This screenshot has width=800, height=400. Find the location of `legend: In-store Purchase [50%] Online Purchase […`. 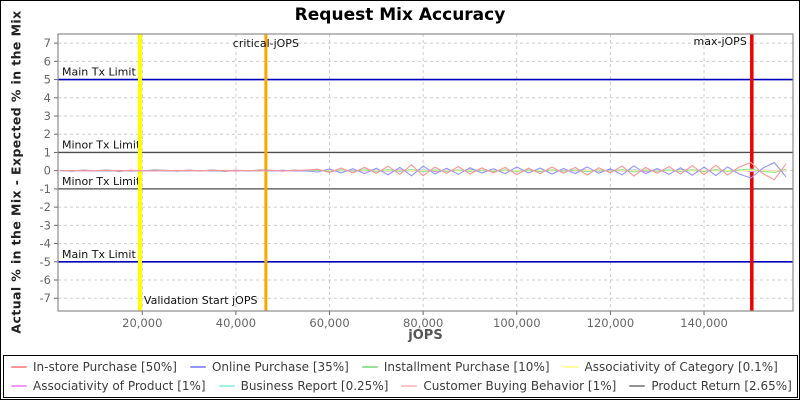

legend: In-store Purchase [50%] Online Purchase [… is located at coordinates (400, 376).